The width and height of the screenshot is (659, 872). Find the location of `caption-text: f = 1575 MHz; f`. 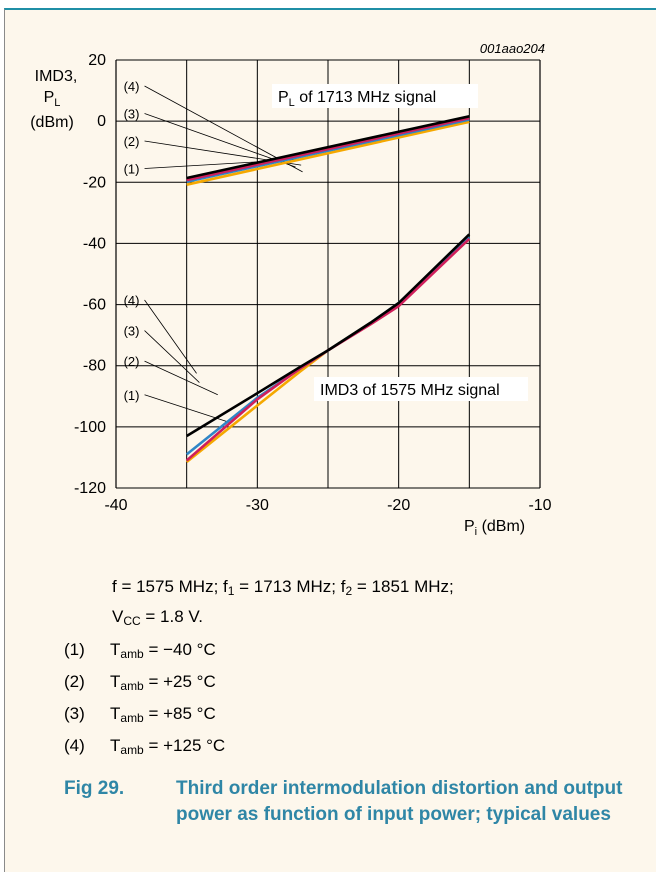

caption-text: f = 1575 MHz; f is located at coordinates (170, 586).